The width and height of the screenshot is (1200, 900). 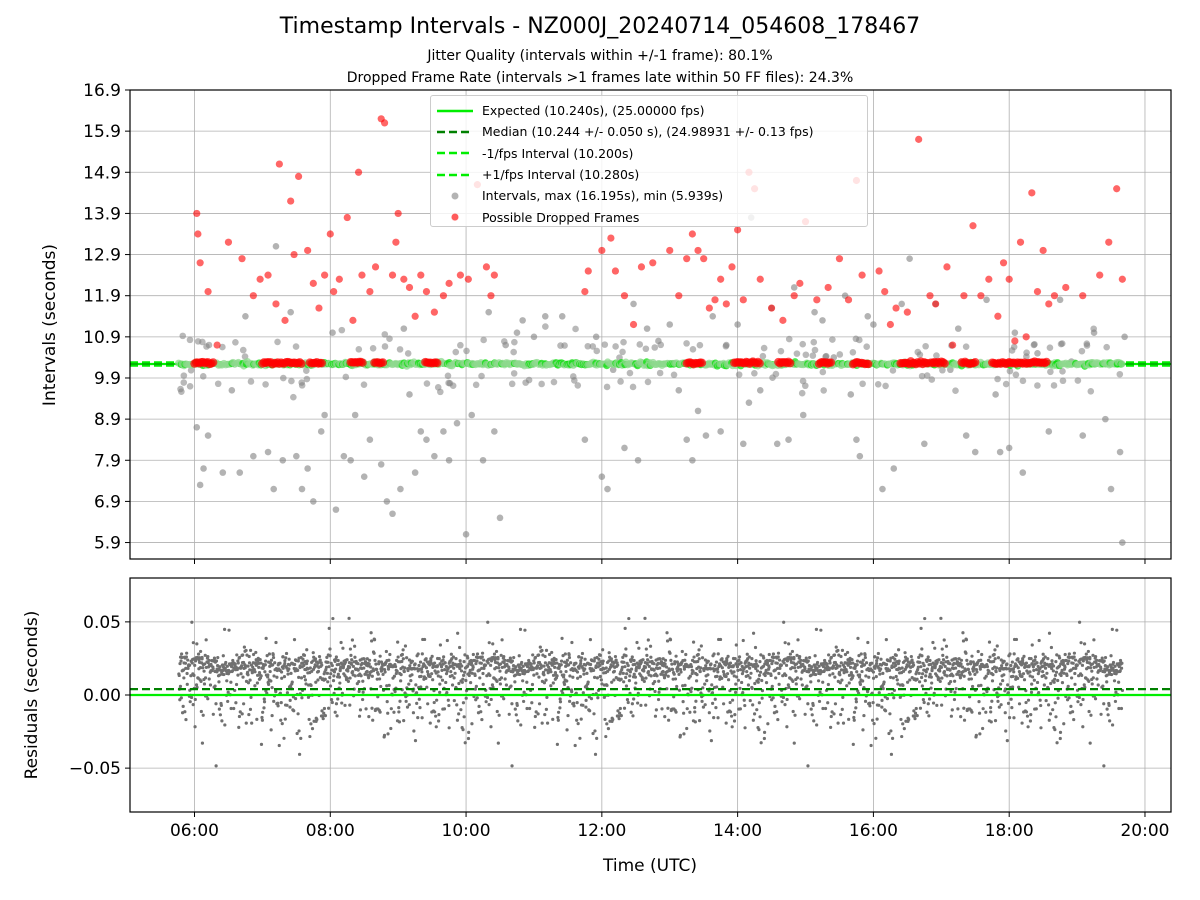 What do you see at coordinates (603, 196) in the screenshot?
I see `legend-label: Intervals, max (16.195s), min (5.939s)` at bounding box center [603, 196].